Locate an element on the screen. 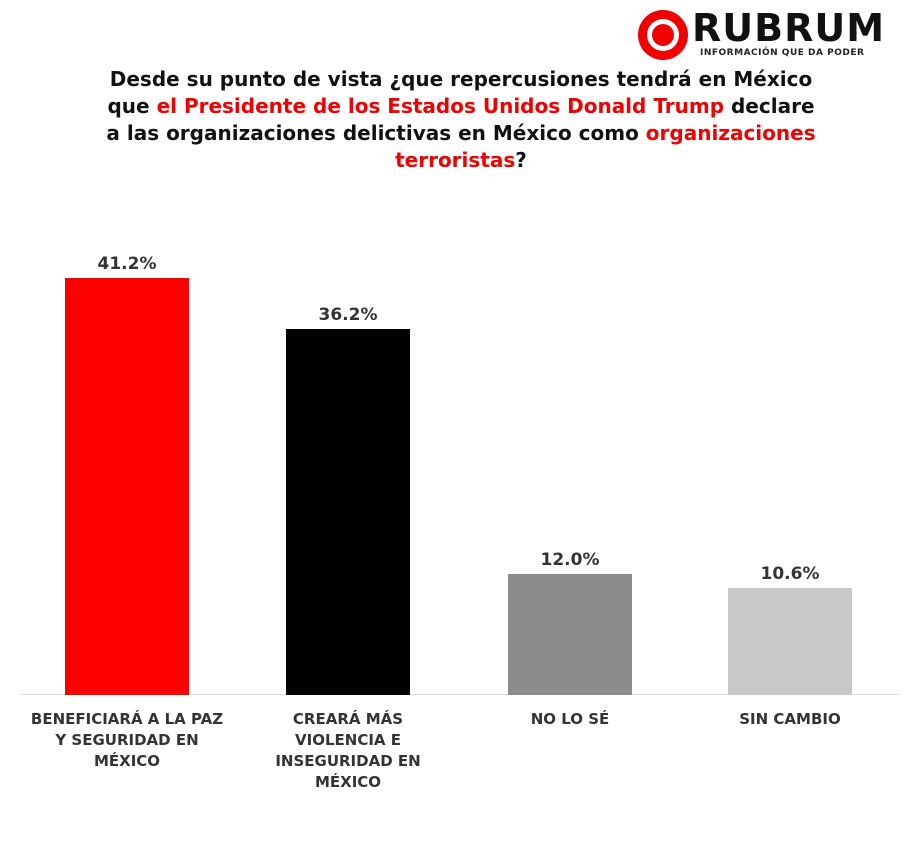  x-tick-label: SIN CAMBIO is located at coordinates (790, 719).